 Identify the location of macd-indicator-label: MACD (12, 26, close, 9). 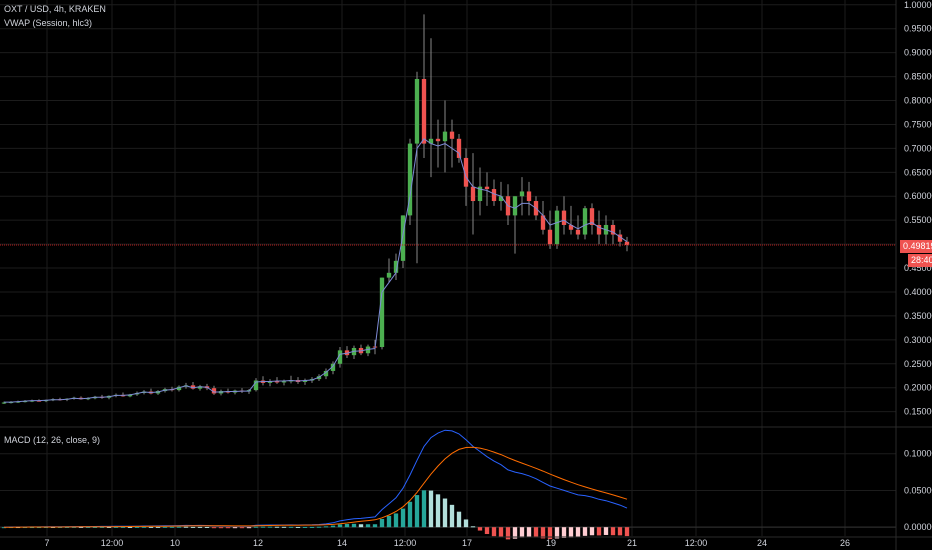
(52, 440).